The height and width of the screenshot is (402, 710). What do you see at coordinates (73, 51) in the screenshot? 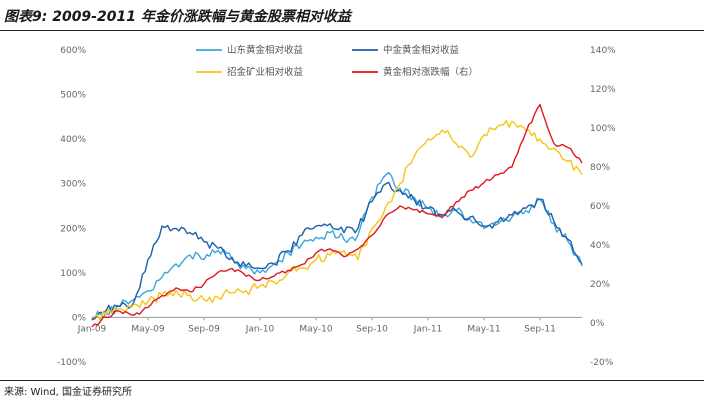
I see `y-left-tick-label: 600%` at bounding box center [73, 51].